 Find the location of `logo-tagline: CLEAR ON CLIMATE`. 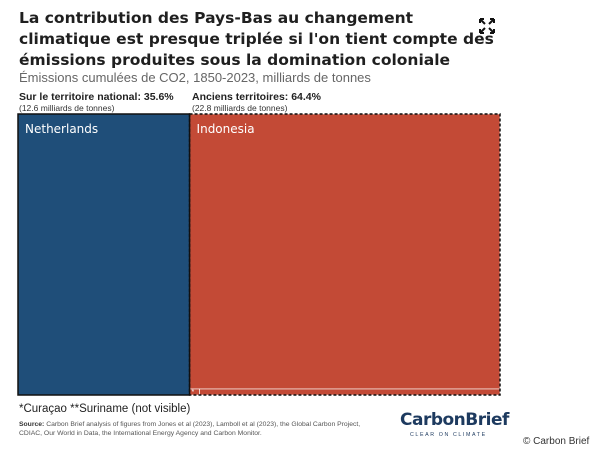

logo-tagline: CLEAR ON CLIMATE is located at coordinates (448, 435).